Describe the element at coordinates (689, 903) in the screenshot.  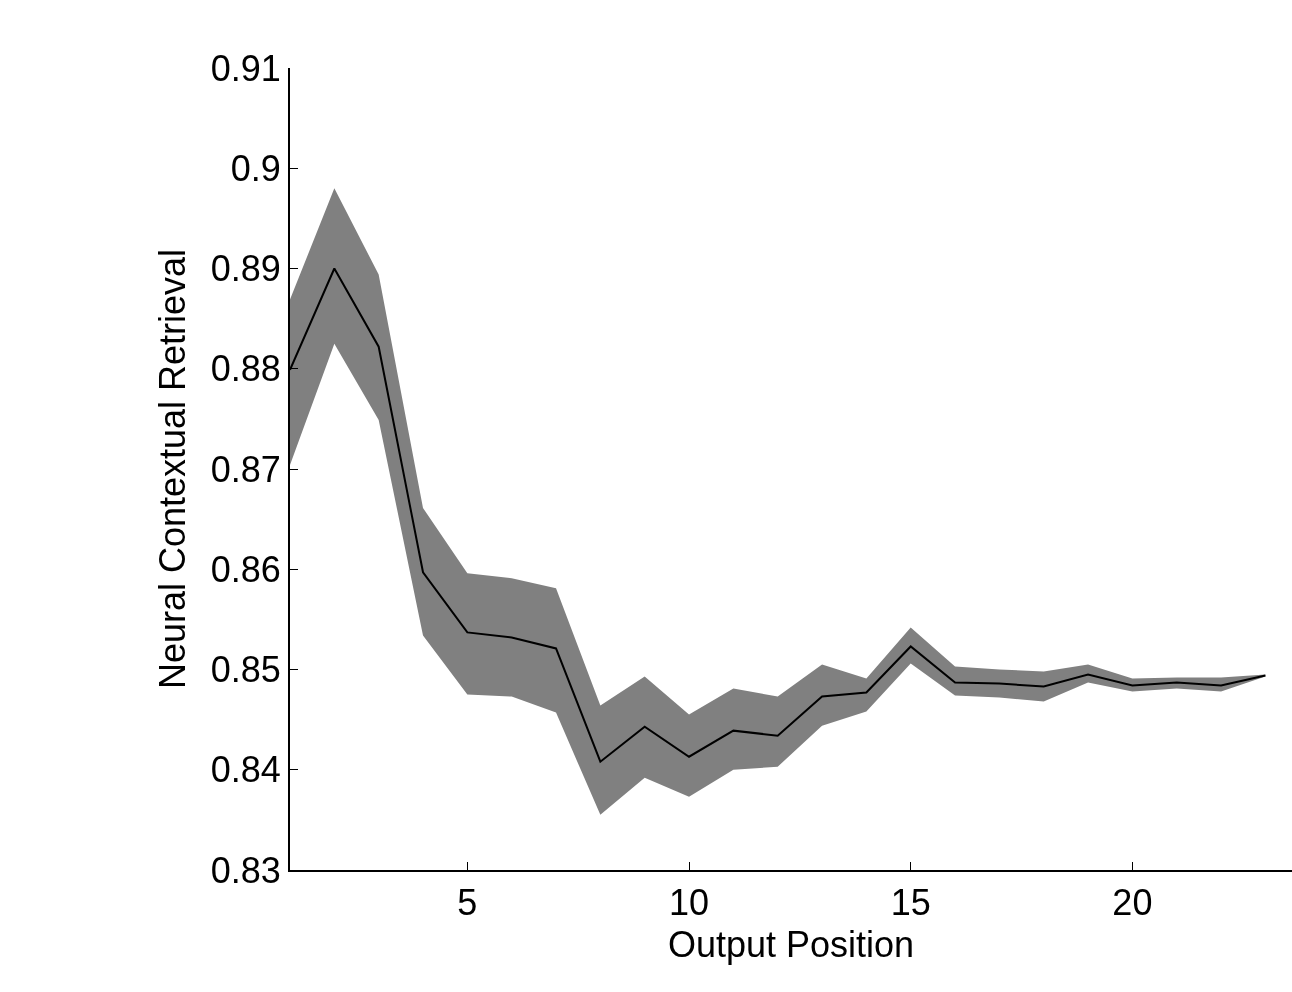
I see `x-tick-label: 10` at that location.